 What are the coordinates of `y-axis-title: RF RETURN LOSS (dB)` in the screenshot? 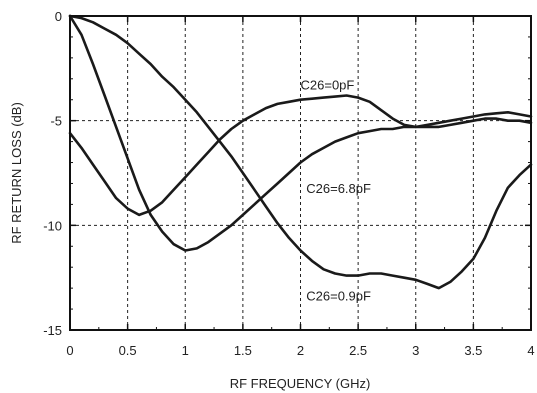 It's located at (16, 173).